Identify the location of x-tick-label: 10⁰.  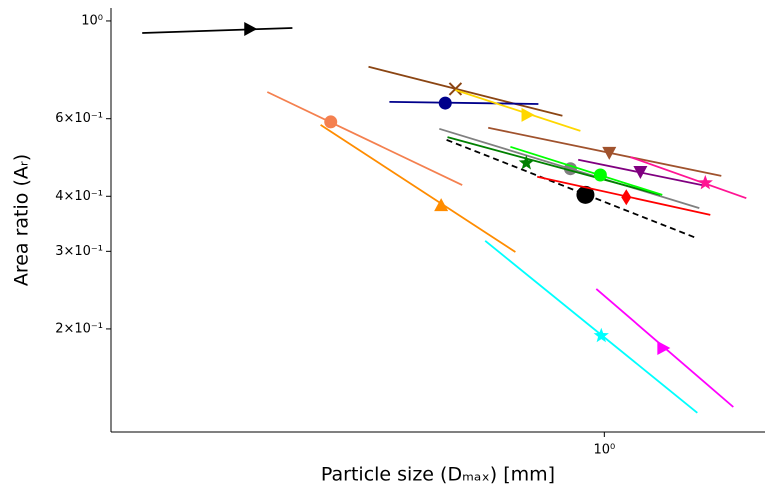
(604, 450).